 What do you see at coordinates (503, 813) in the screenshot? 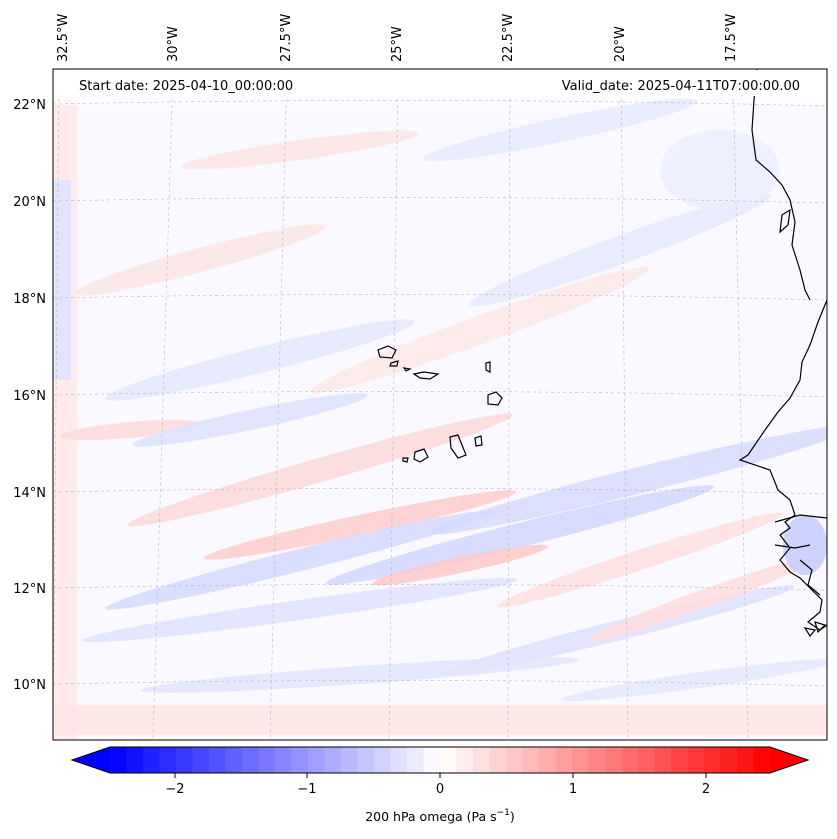
I see `colorbar-label-exp: −1` at bounding box center [503, 813].